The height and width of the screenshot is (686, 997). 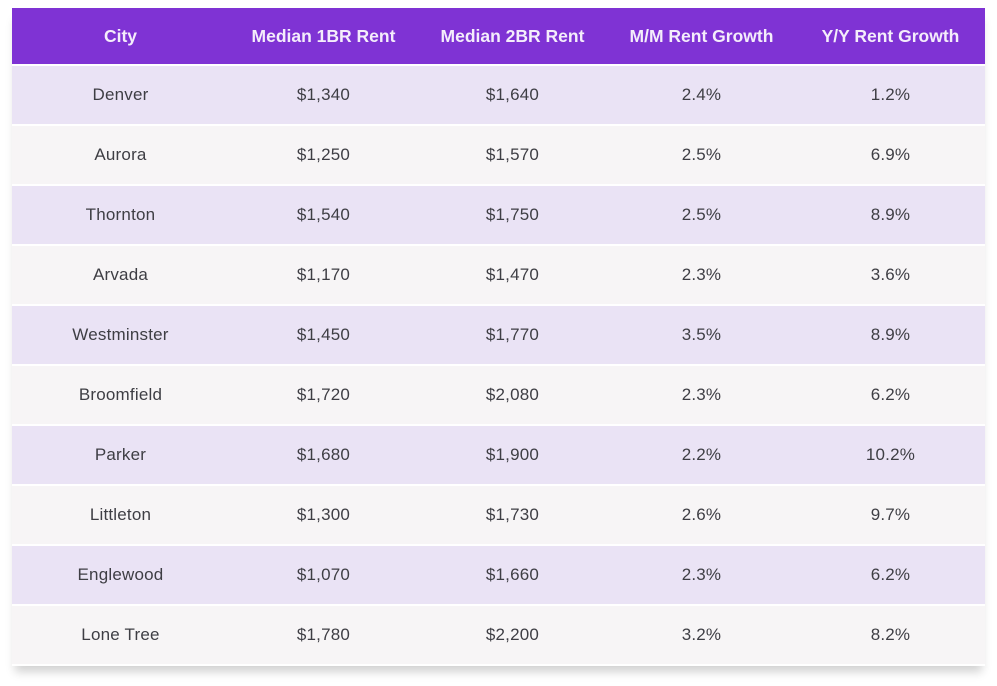 I want to click on table-row-aurora: Aurora $1,250 $1,570 2.5% 6.9%, so click(x=498, y=155).